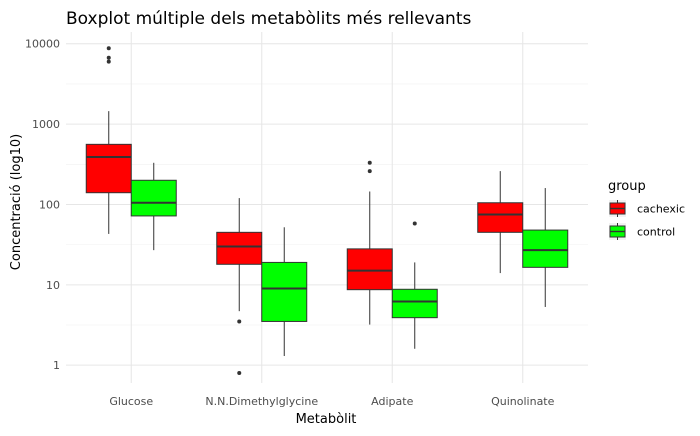 The image size is (700, 436). Describe the element at coordinates (661, 209) in the screenshot. I see `legend-label: cachexic` at that location.